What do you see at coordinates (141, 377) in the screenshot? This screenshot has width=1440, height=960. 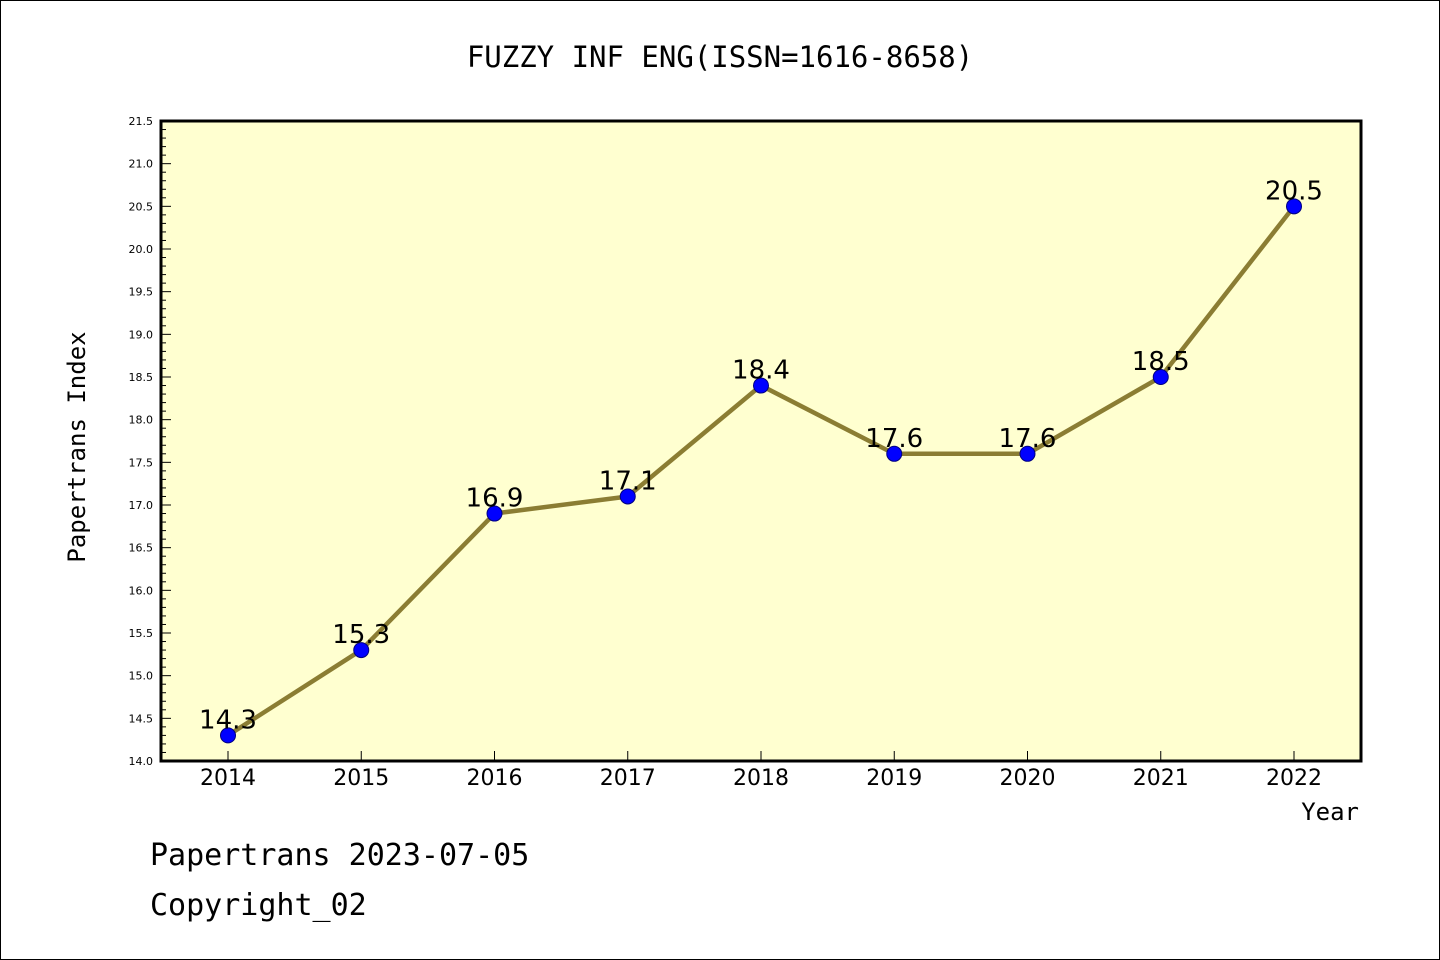 I see `y-tick-label: 18.5` at bounding box center [141, 377].